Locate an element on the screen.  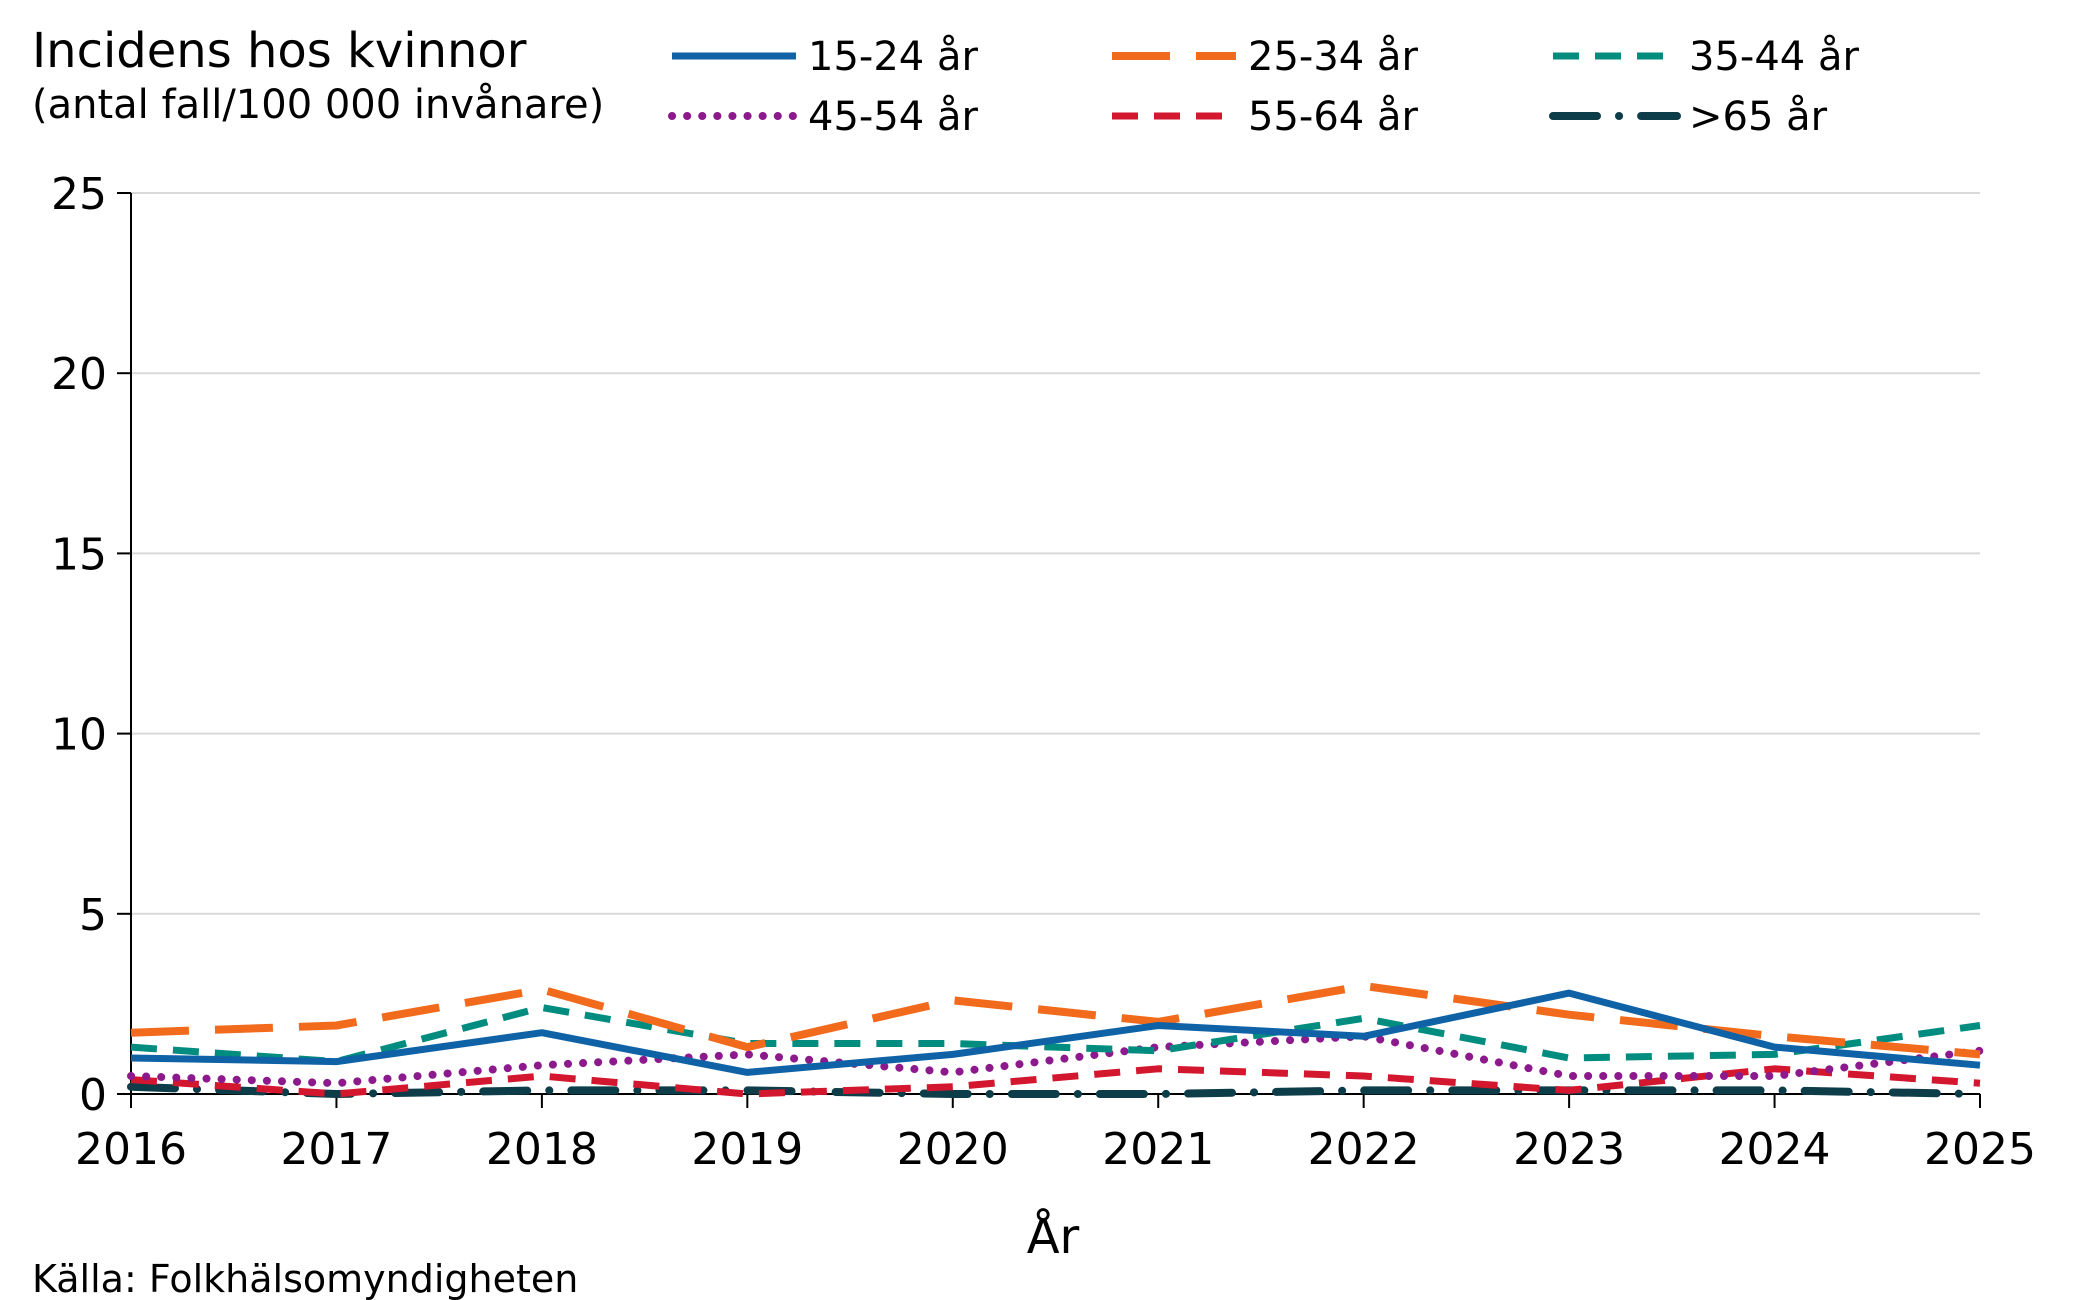
y-axis-tick-labels: 0 5 10 15 20 25 is located at coordinates (79, 645).